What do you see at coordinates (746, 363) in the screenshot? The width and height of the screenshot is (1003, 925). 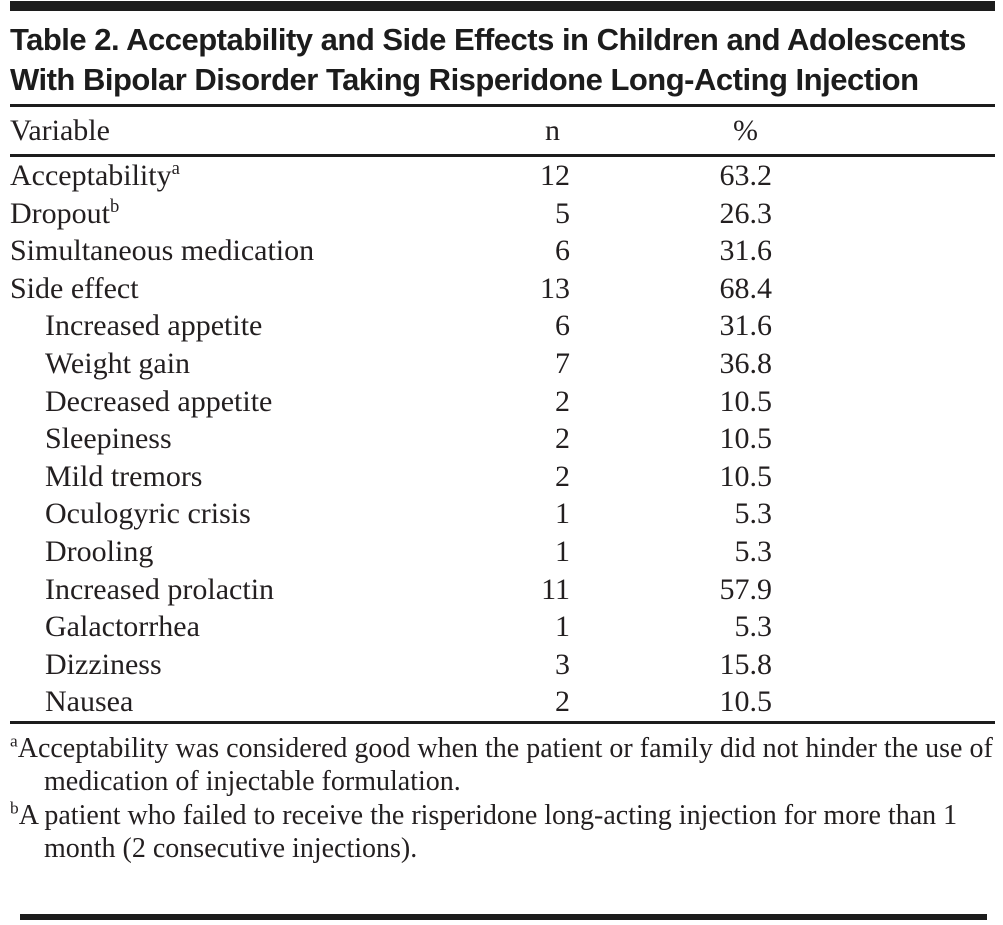 I see `pct-cell: 36.8` at bounding box center [746, 363].